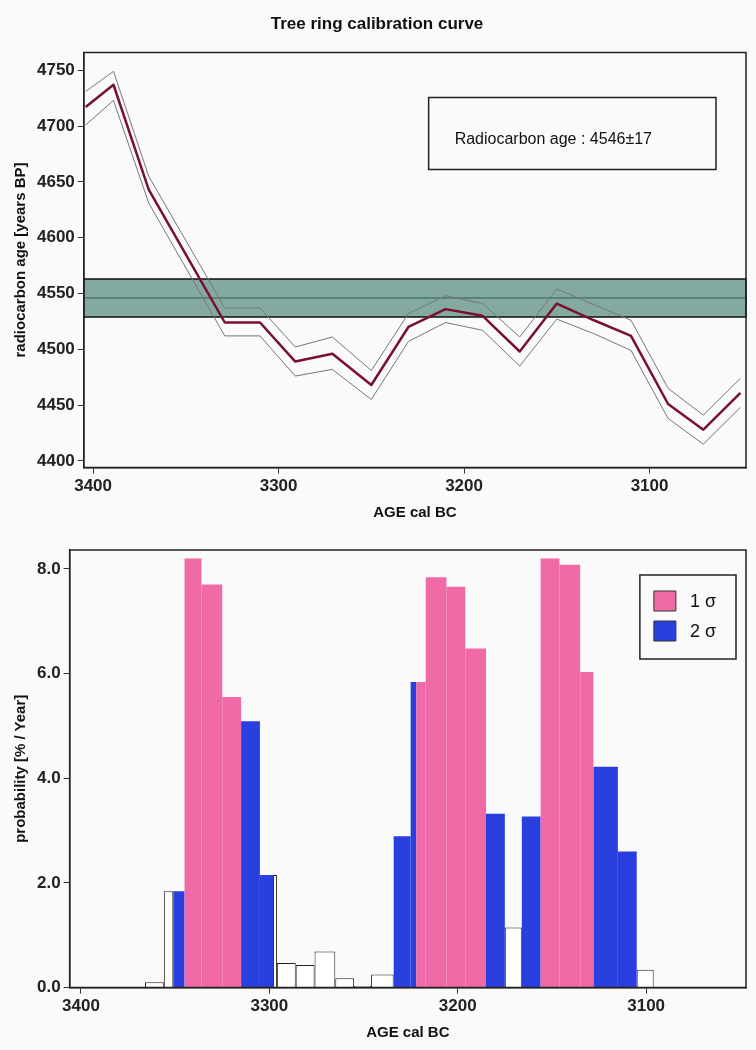  Describe the element at coordinates (55, 181) in the screenshot. I see `y-tick-label: 4650` at that location.